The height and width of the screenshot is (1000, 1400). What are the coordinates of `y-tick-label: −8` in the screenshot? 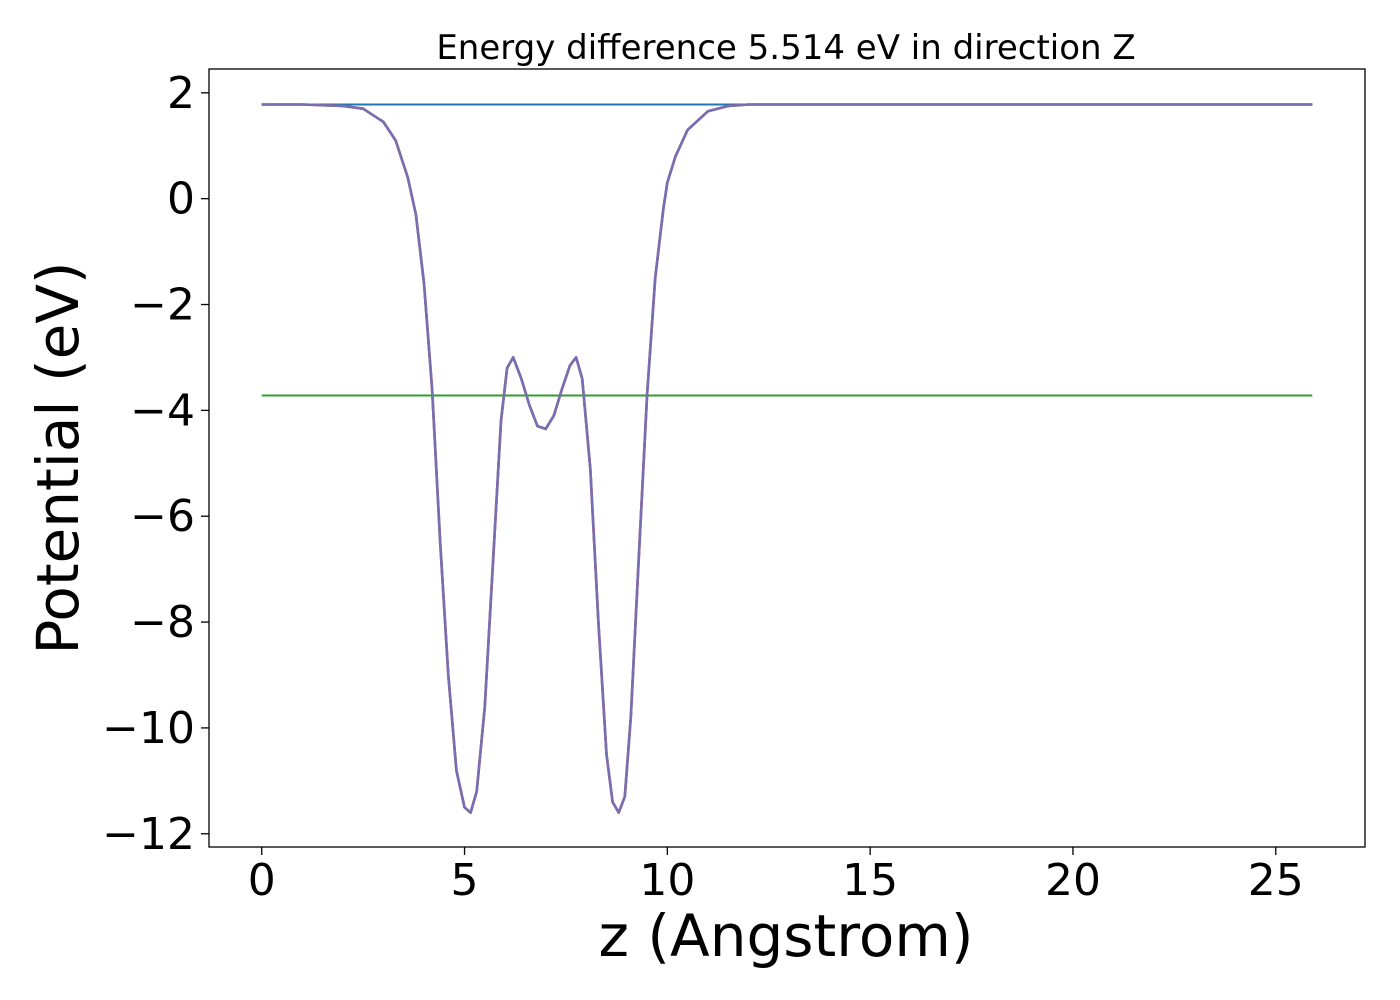 It's located at (162, 622).